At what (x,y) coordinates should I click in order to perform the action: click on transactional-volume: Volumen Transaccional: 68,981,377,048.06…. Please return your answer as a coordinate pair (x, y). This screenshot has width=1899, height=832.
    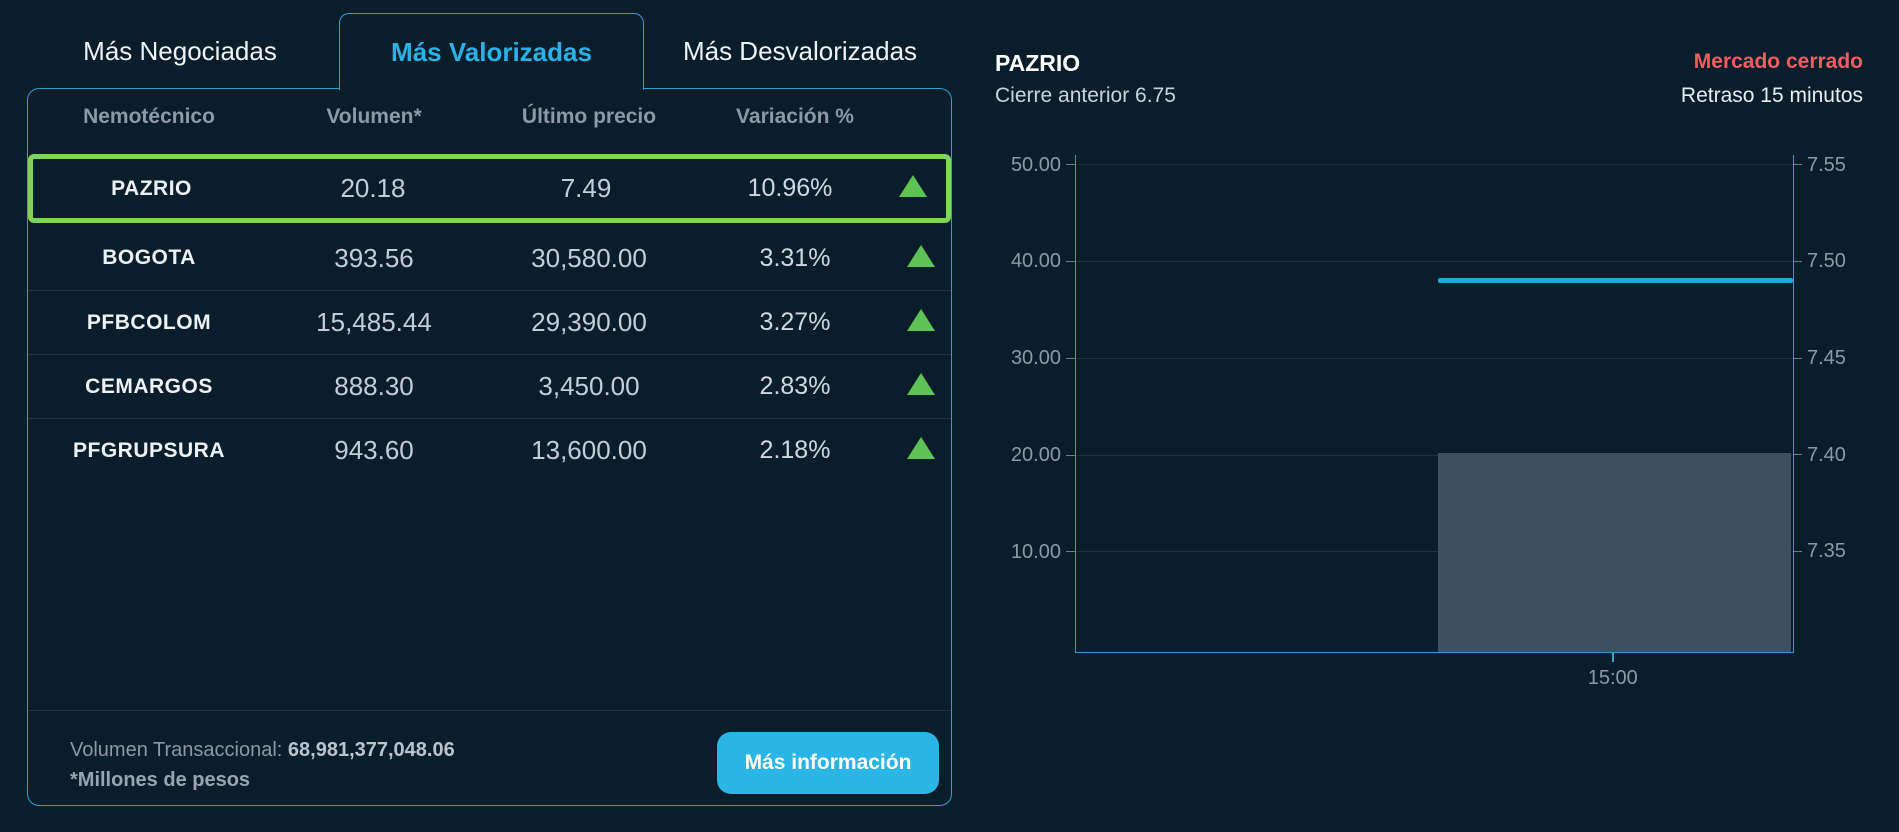
    Looking at the image, I should click on (262, 765).